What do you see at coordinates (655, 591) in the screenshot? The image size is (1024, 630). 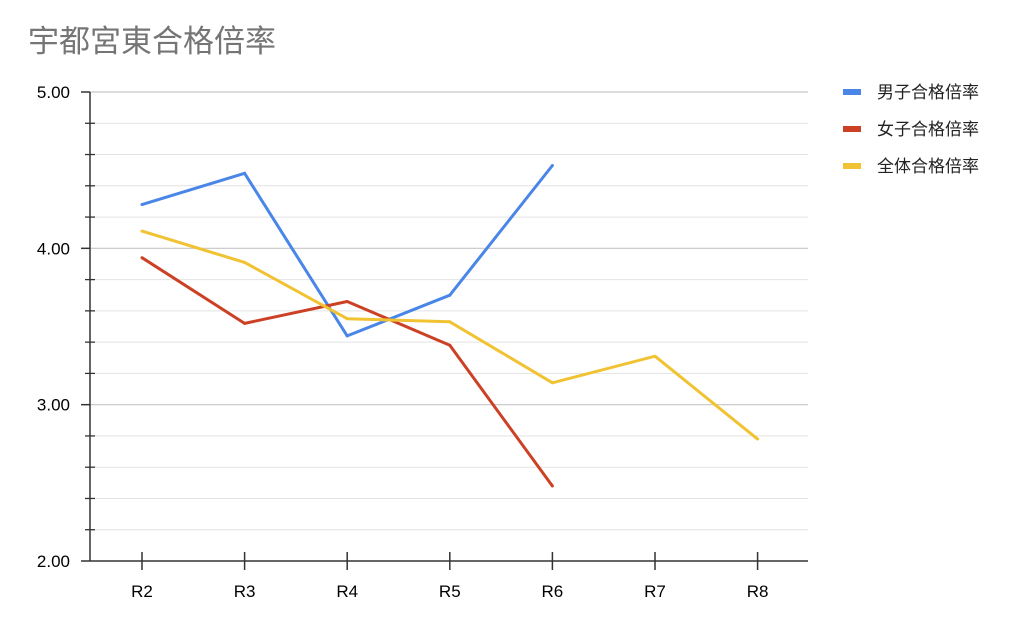 I see `x-tick-label: R7` at bounding box center [655, 591].